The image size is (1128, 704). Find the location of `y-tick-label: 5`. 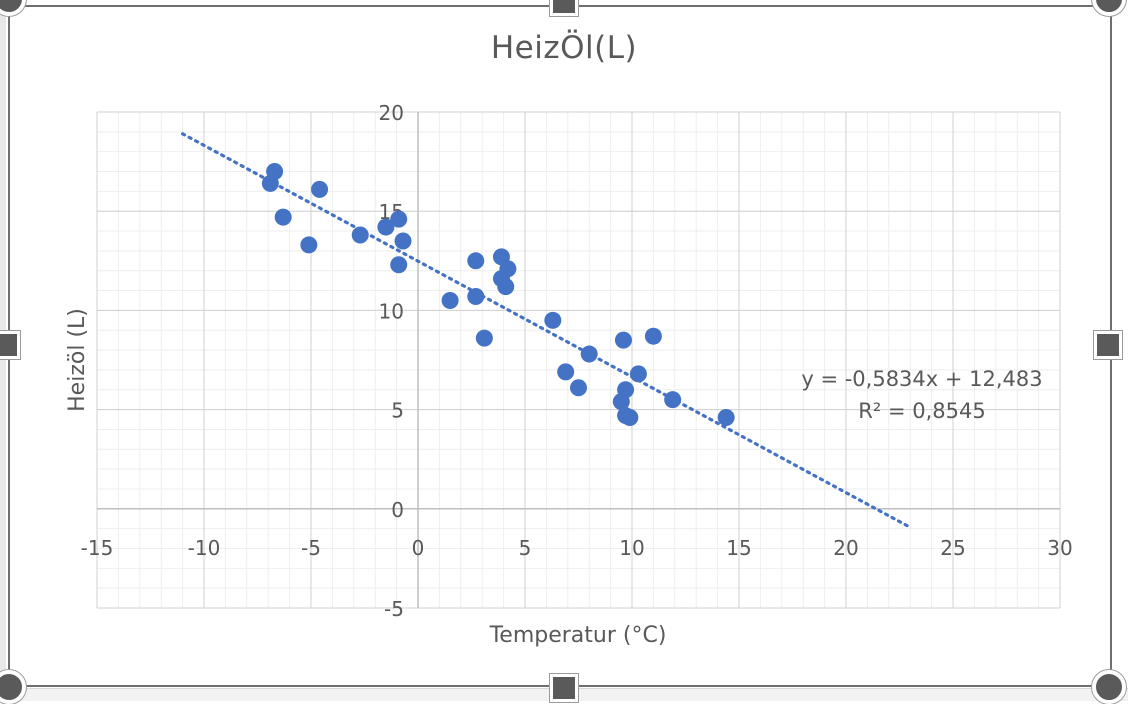

y-tick-label: 5 is located at coordinates (397, 411).